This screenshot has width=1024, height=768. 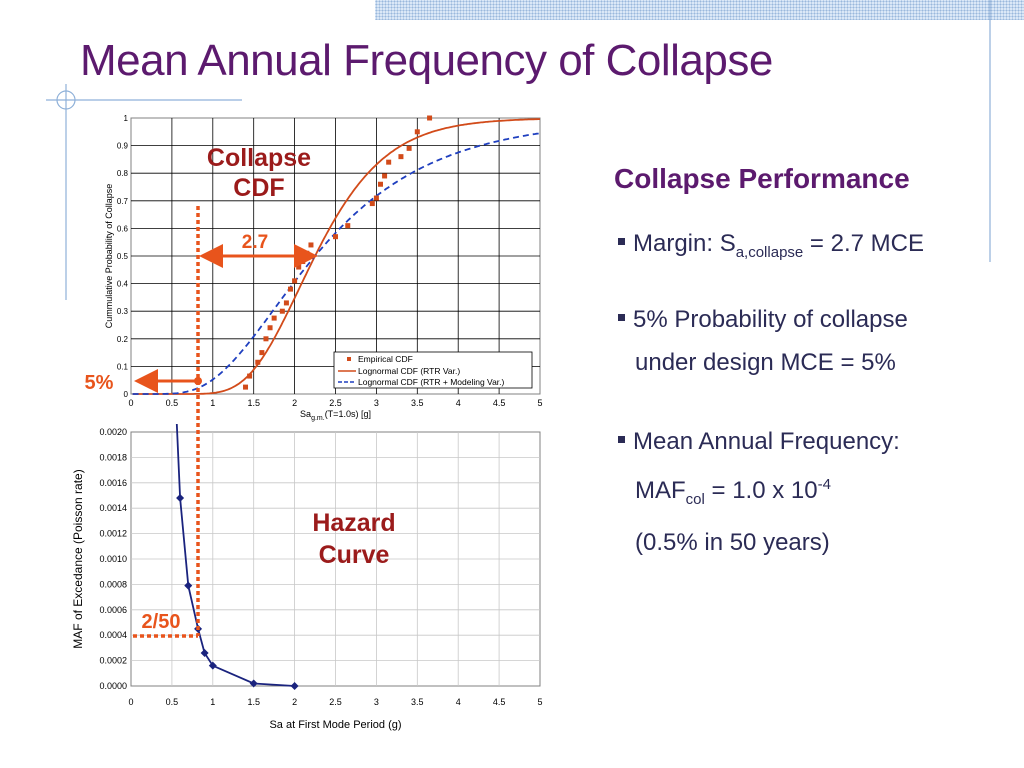 I want to click on y-axis-label: Cummulative Probability of Collapse, so click(x=109, y=256).